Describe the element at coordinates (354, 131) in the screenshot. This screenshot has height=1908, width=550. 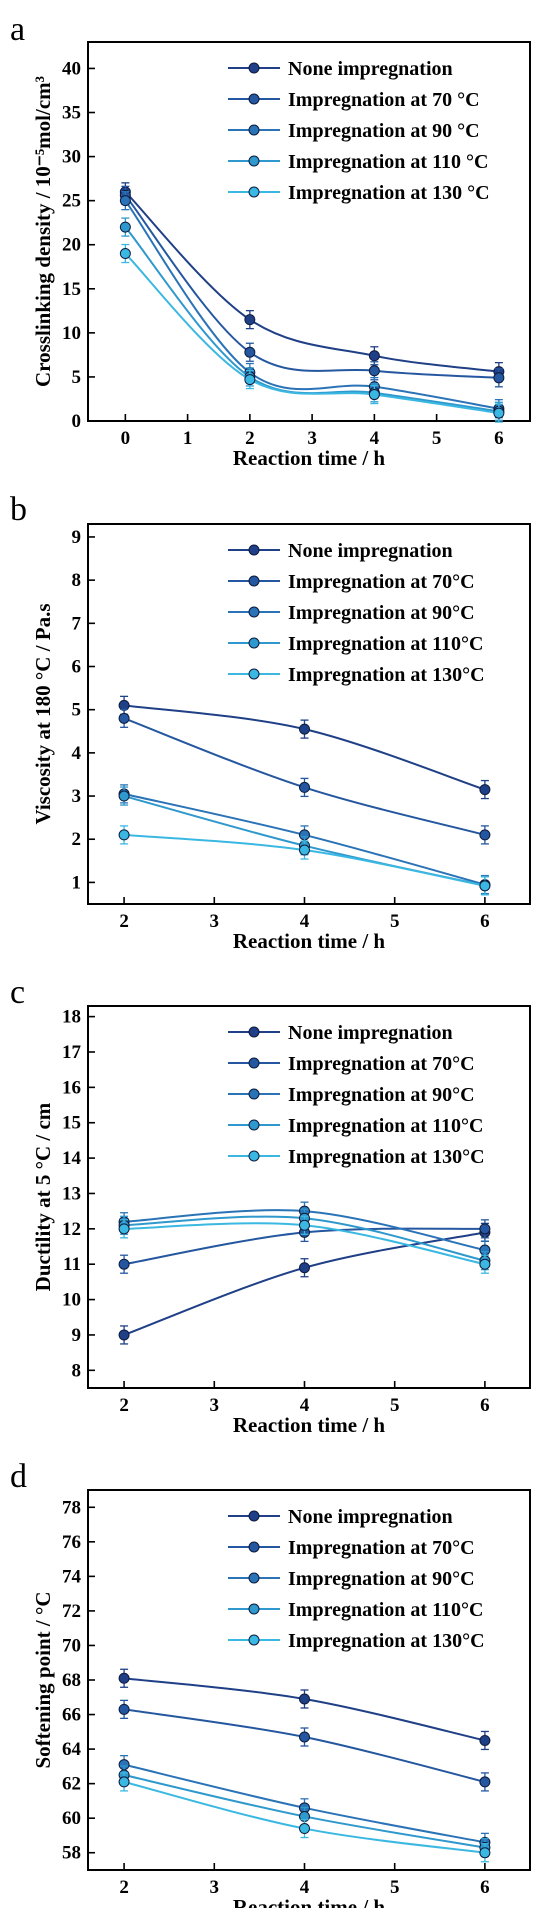
I see `legend-item: Impregnation at 90 °C` at that location.